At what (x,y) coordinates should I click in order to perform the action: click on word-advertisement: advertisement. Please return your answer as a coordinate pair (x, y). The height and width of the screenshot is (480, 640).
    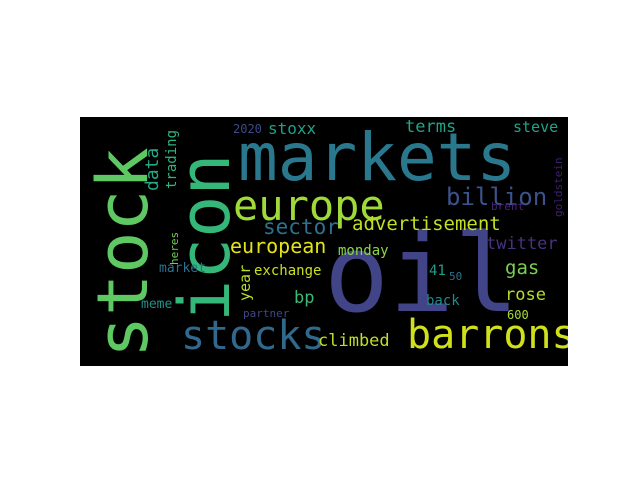
    Looking at the image, I should click on (426, 224).